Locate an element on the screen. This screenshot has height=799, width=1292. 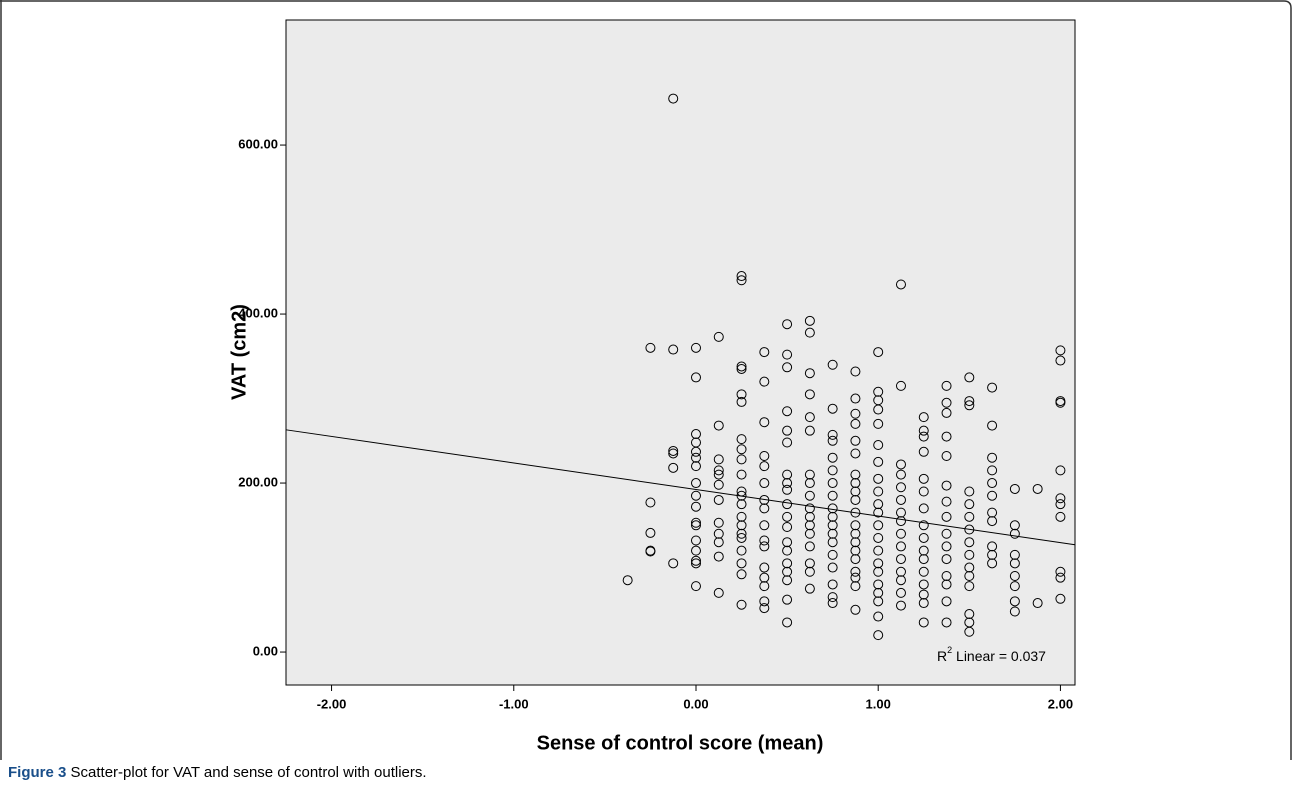
x-tick-label: -2.00 is located at coordinates (332, 703).